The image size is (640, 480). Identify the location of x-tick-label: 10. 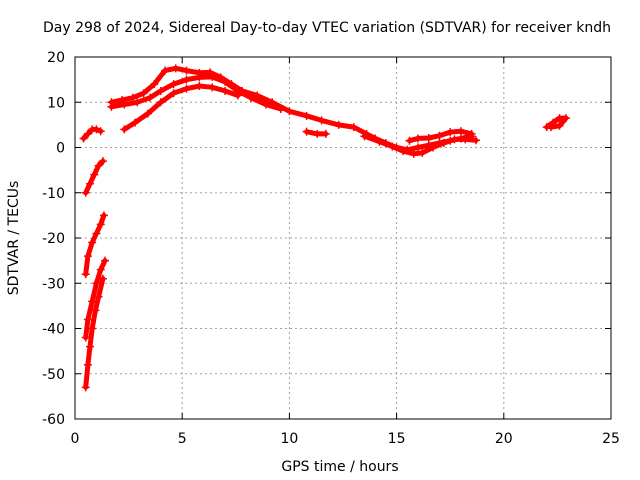
(289, 439).